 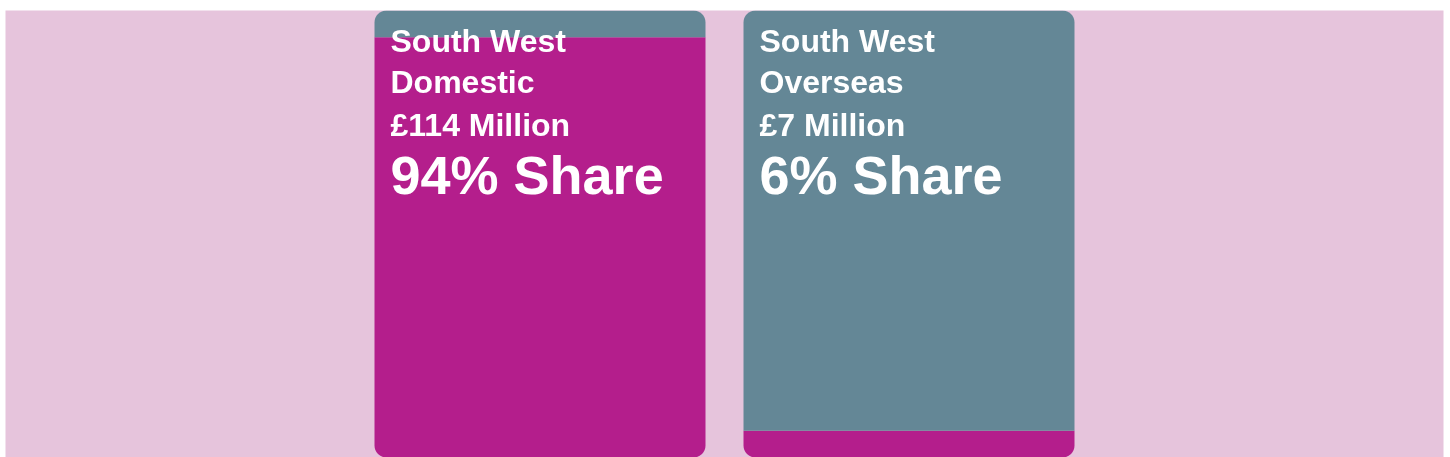 What do you see at coordinates (832, 124) in the screenshot?
I see `annotation: £7 Million` at bounding box center [832, 124].